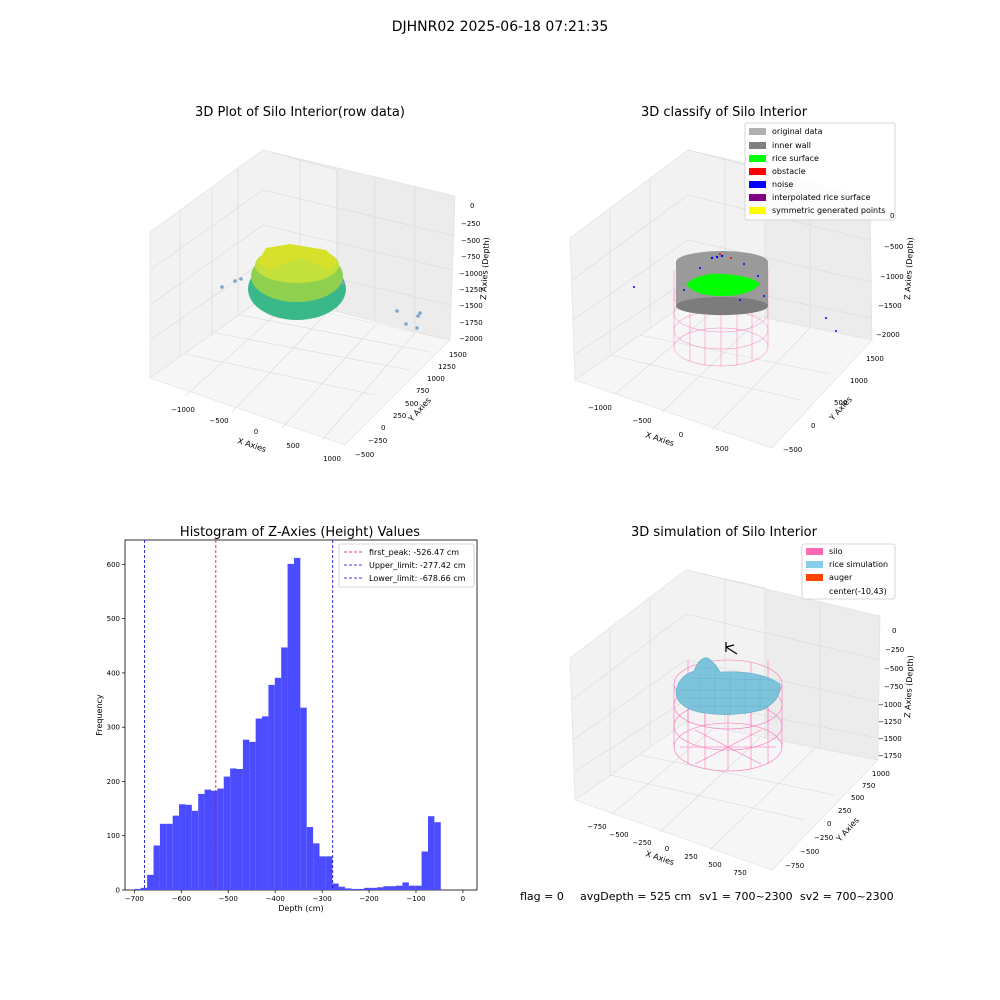 Image resolution: width=1000 pixels, height=1000 pixels. Describe the element at coordinates (113, 728) in the screenshot. I see `histogram-y-tick-label: 300` at that location.